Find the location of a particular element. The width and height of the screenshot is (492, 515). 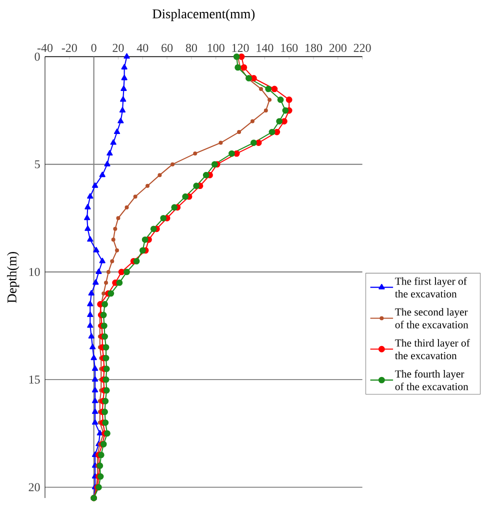

y-tick-label: 10 is located at coordinates (34, 272).